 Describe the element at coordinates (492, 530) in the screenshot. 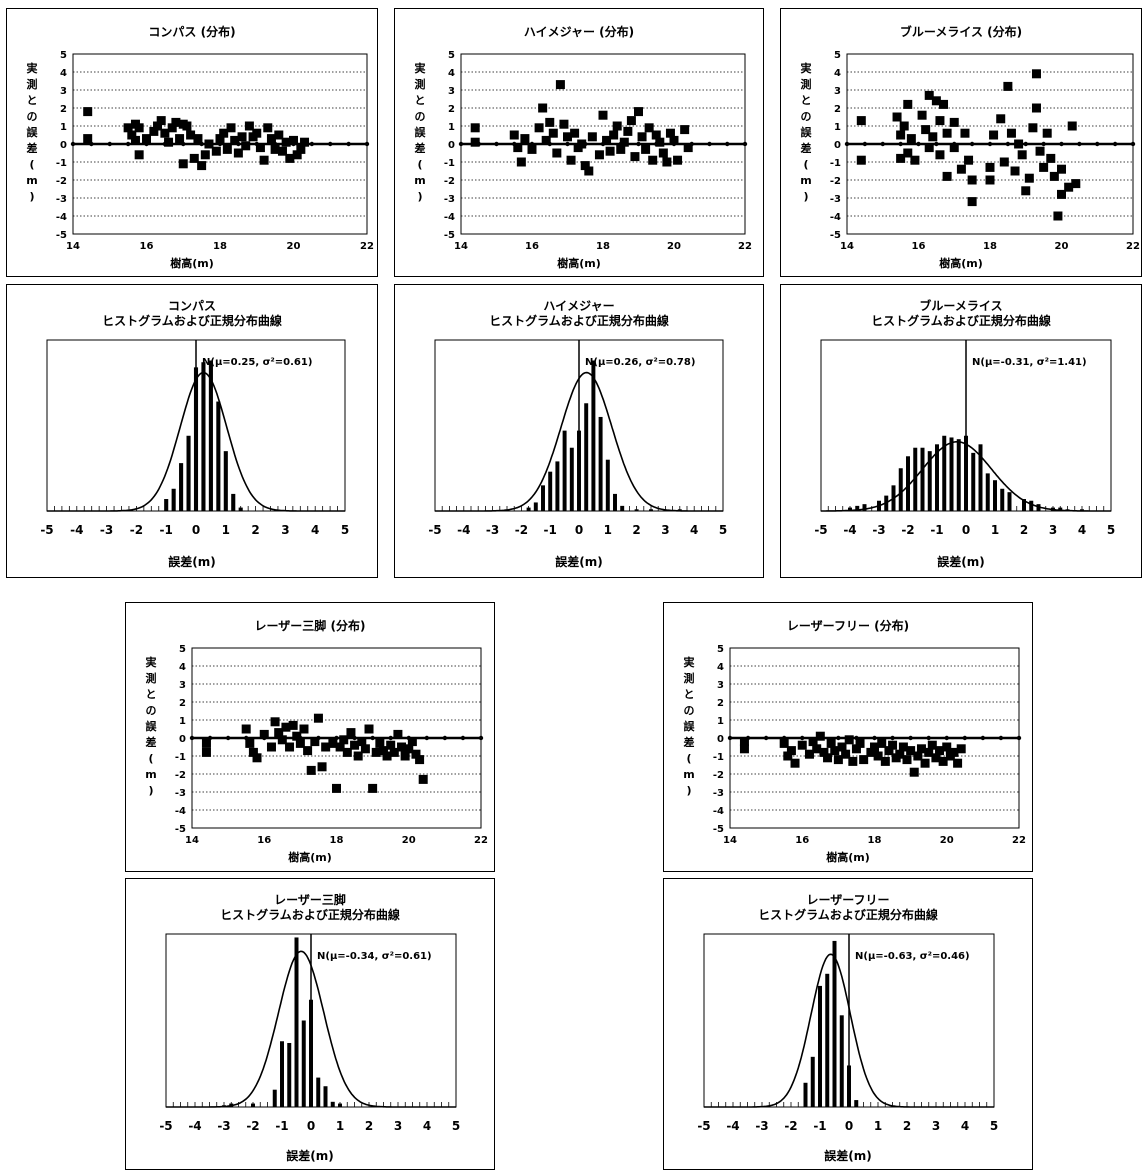

I see `x-tick-label: -3` at that location.